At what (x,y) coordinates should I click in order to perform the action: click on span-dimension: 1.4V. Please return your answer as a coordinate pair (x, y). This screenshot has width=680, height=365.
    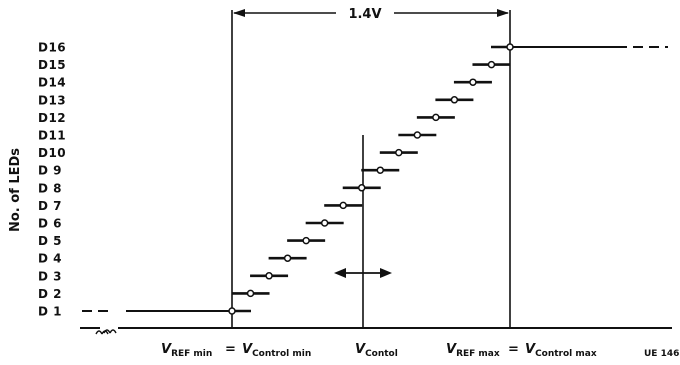
    Looking at the image, I should click on (371, 14).